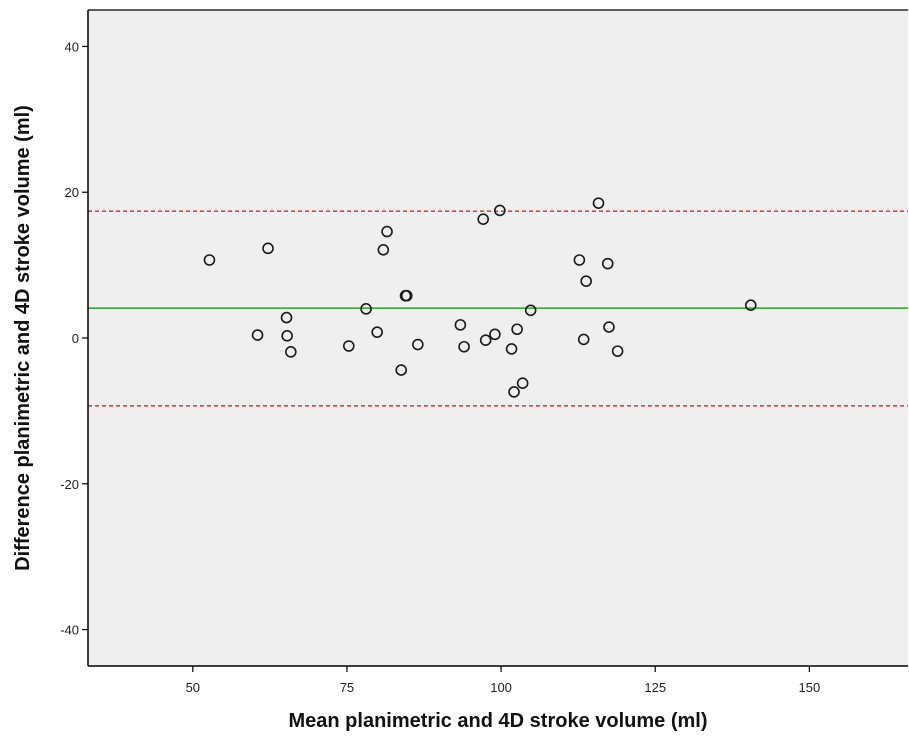 The height and width of the screenshot is (736, 909). What do you see at coordinates (69, 630) in the screenshot?
I see `y-tick-label: -40` at bounding box center [69, 630].